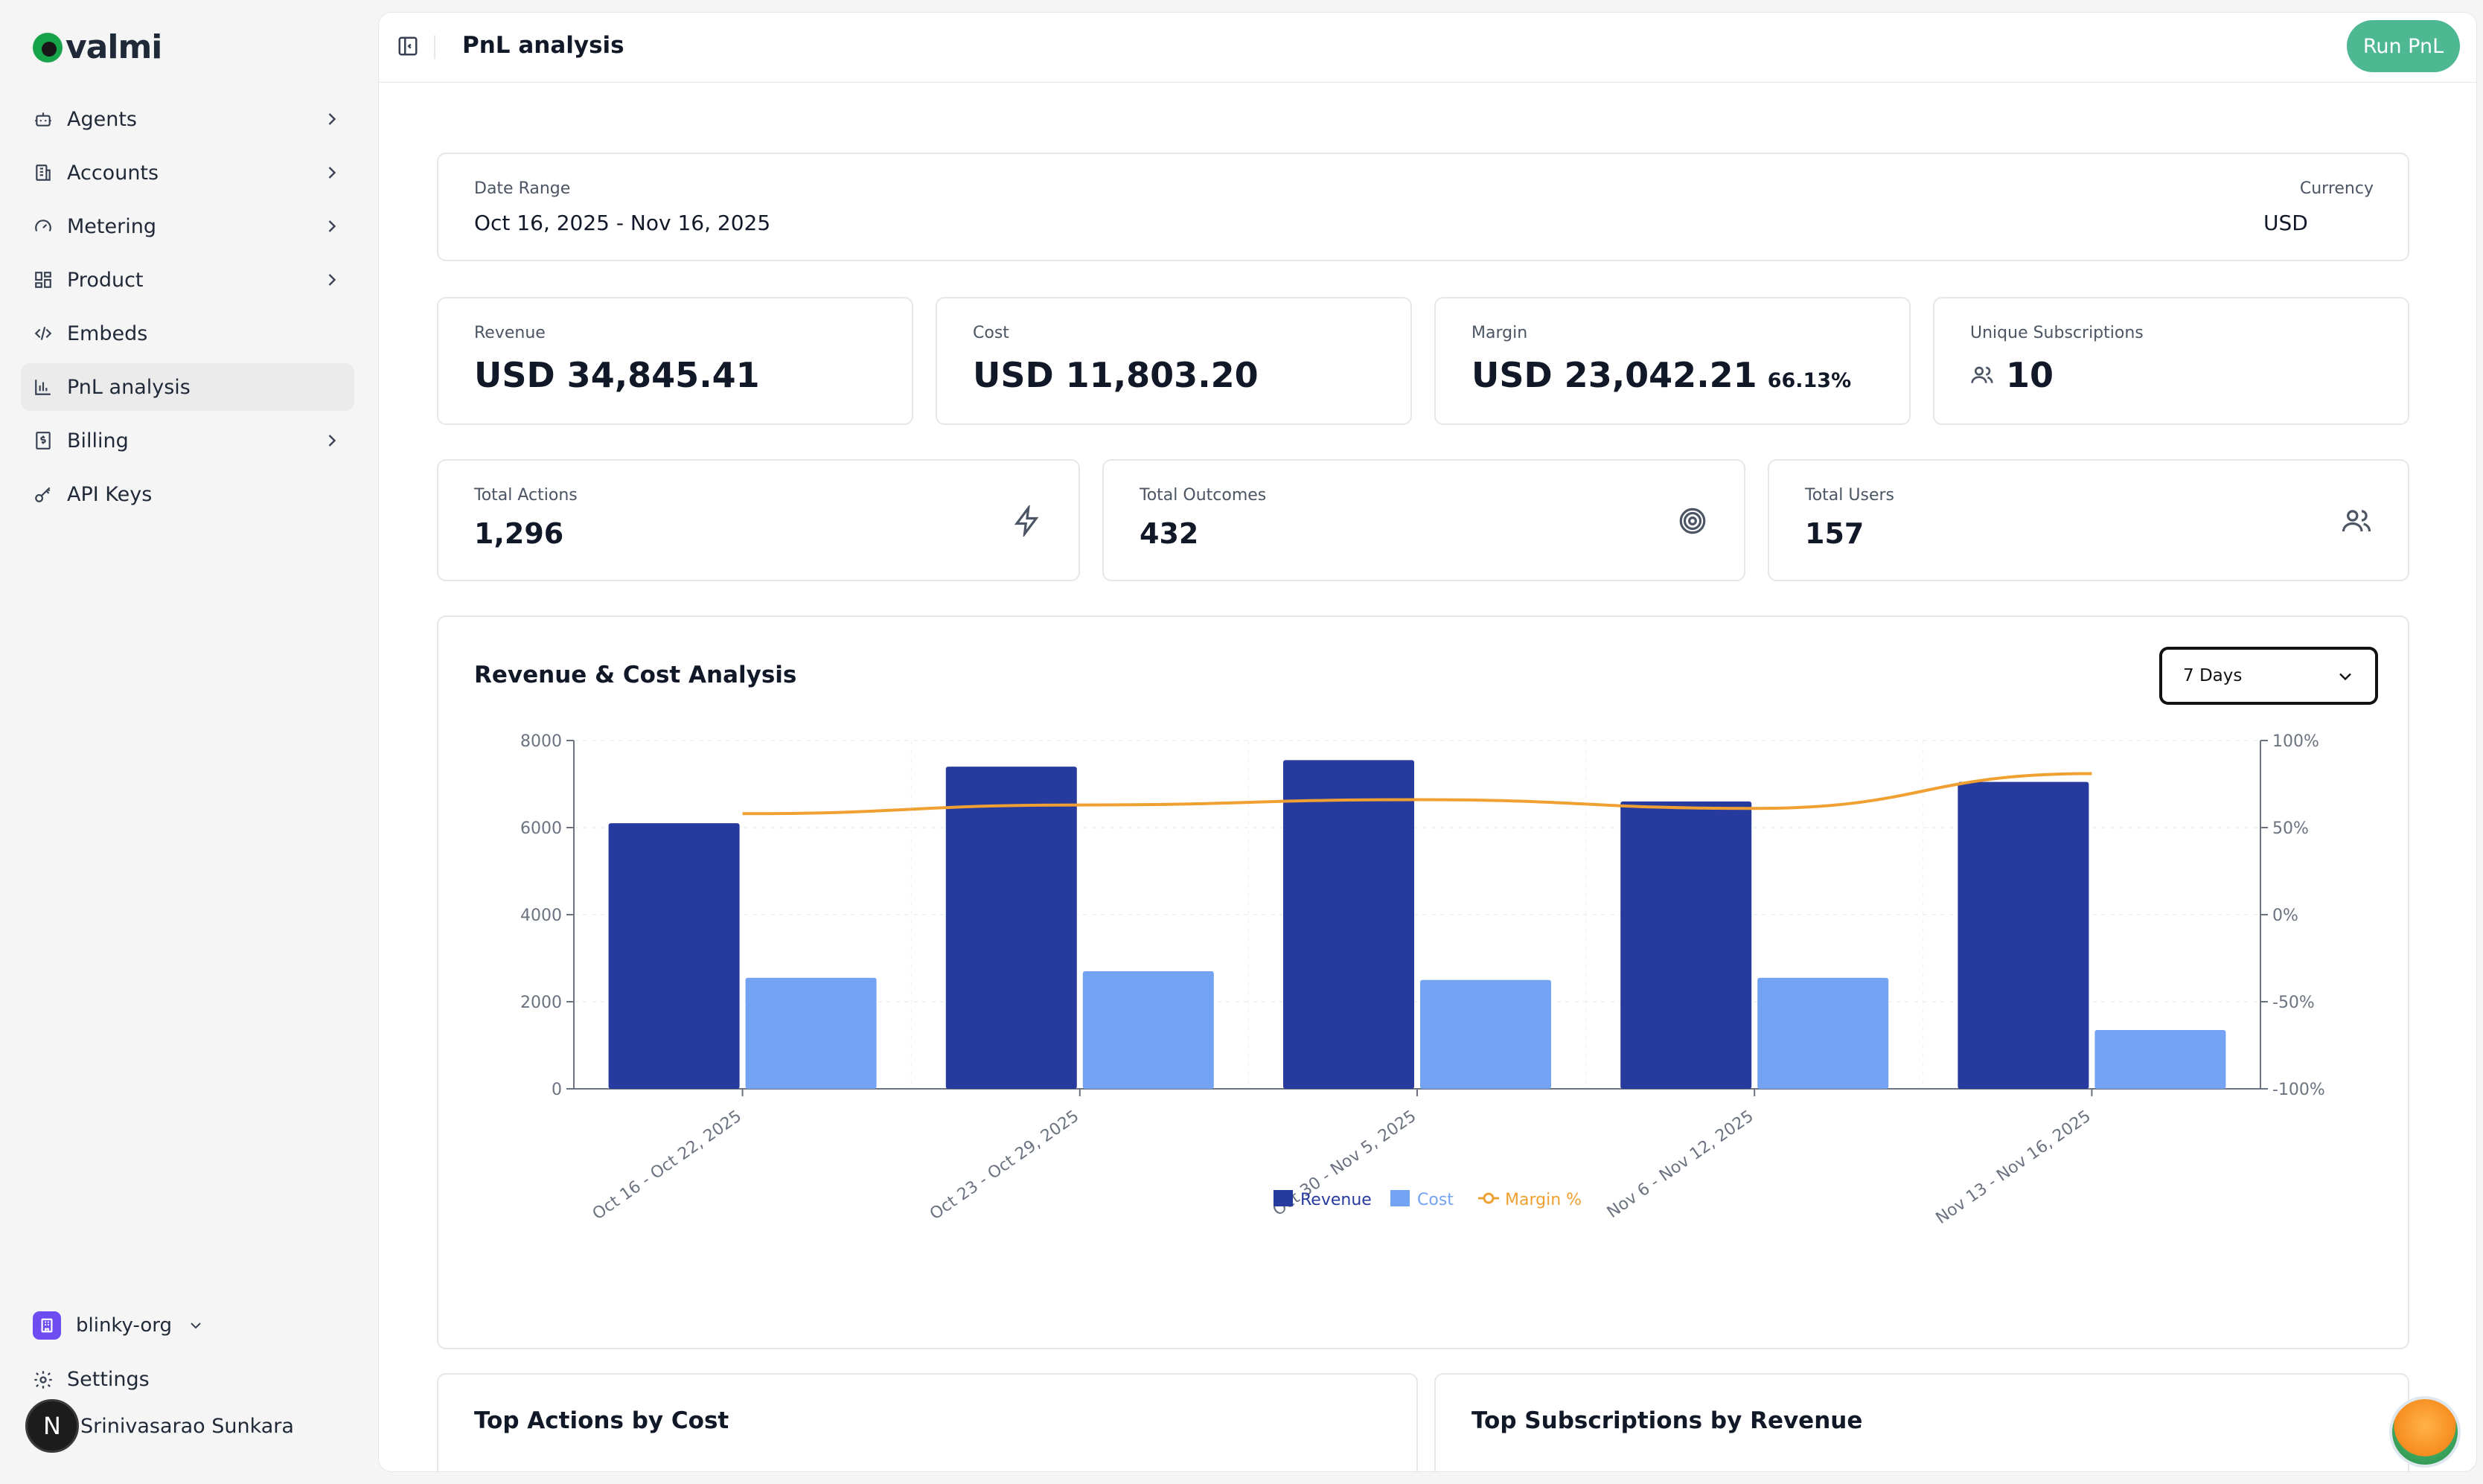 The height and width of the screenshot is (1484, 2483). What do you see at coordinates (1169, 533) in the screenshot?
I see `total-outcomes-value: 432` at bounding box center [1169, 533].